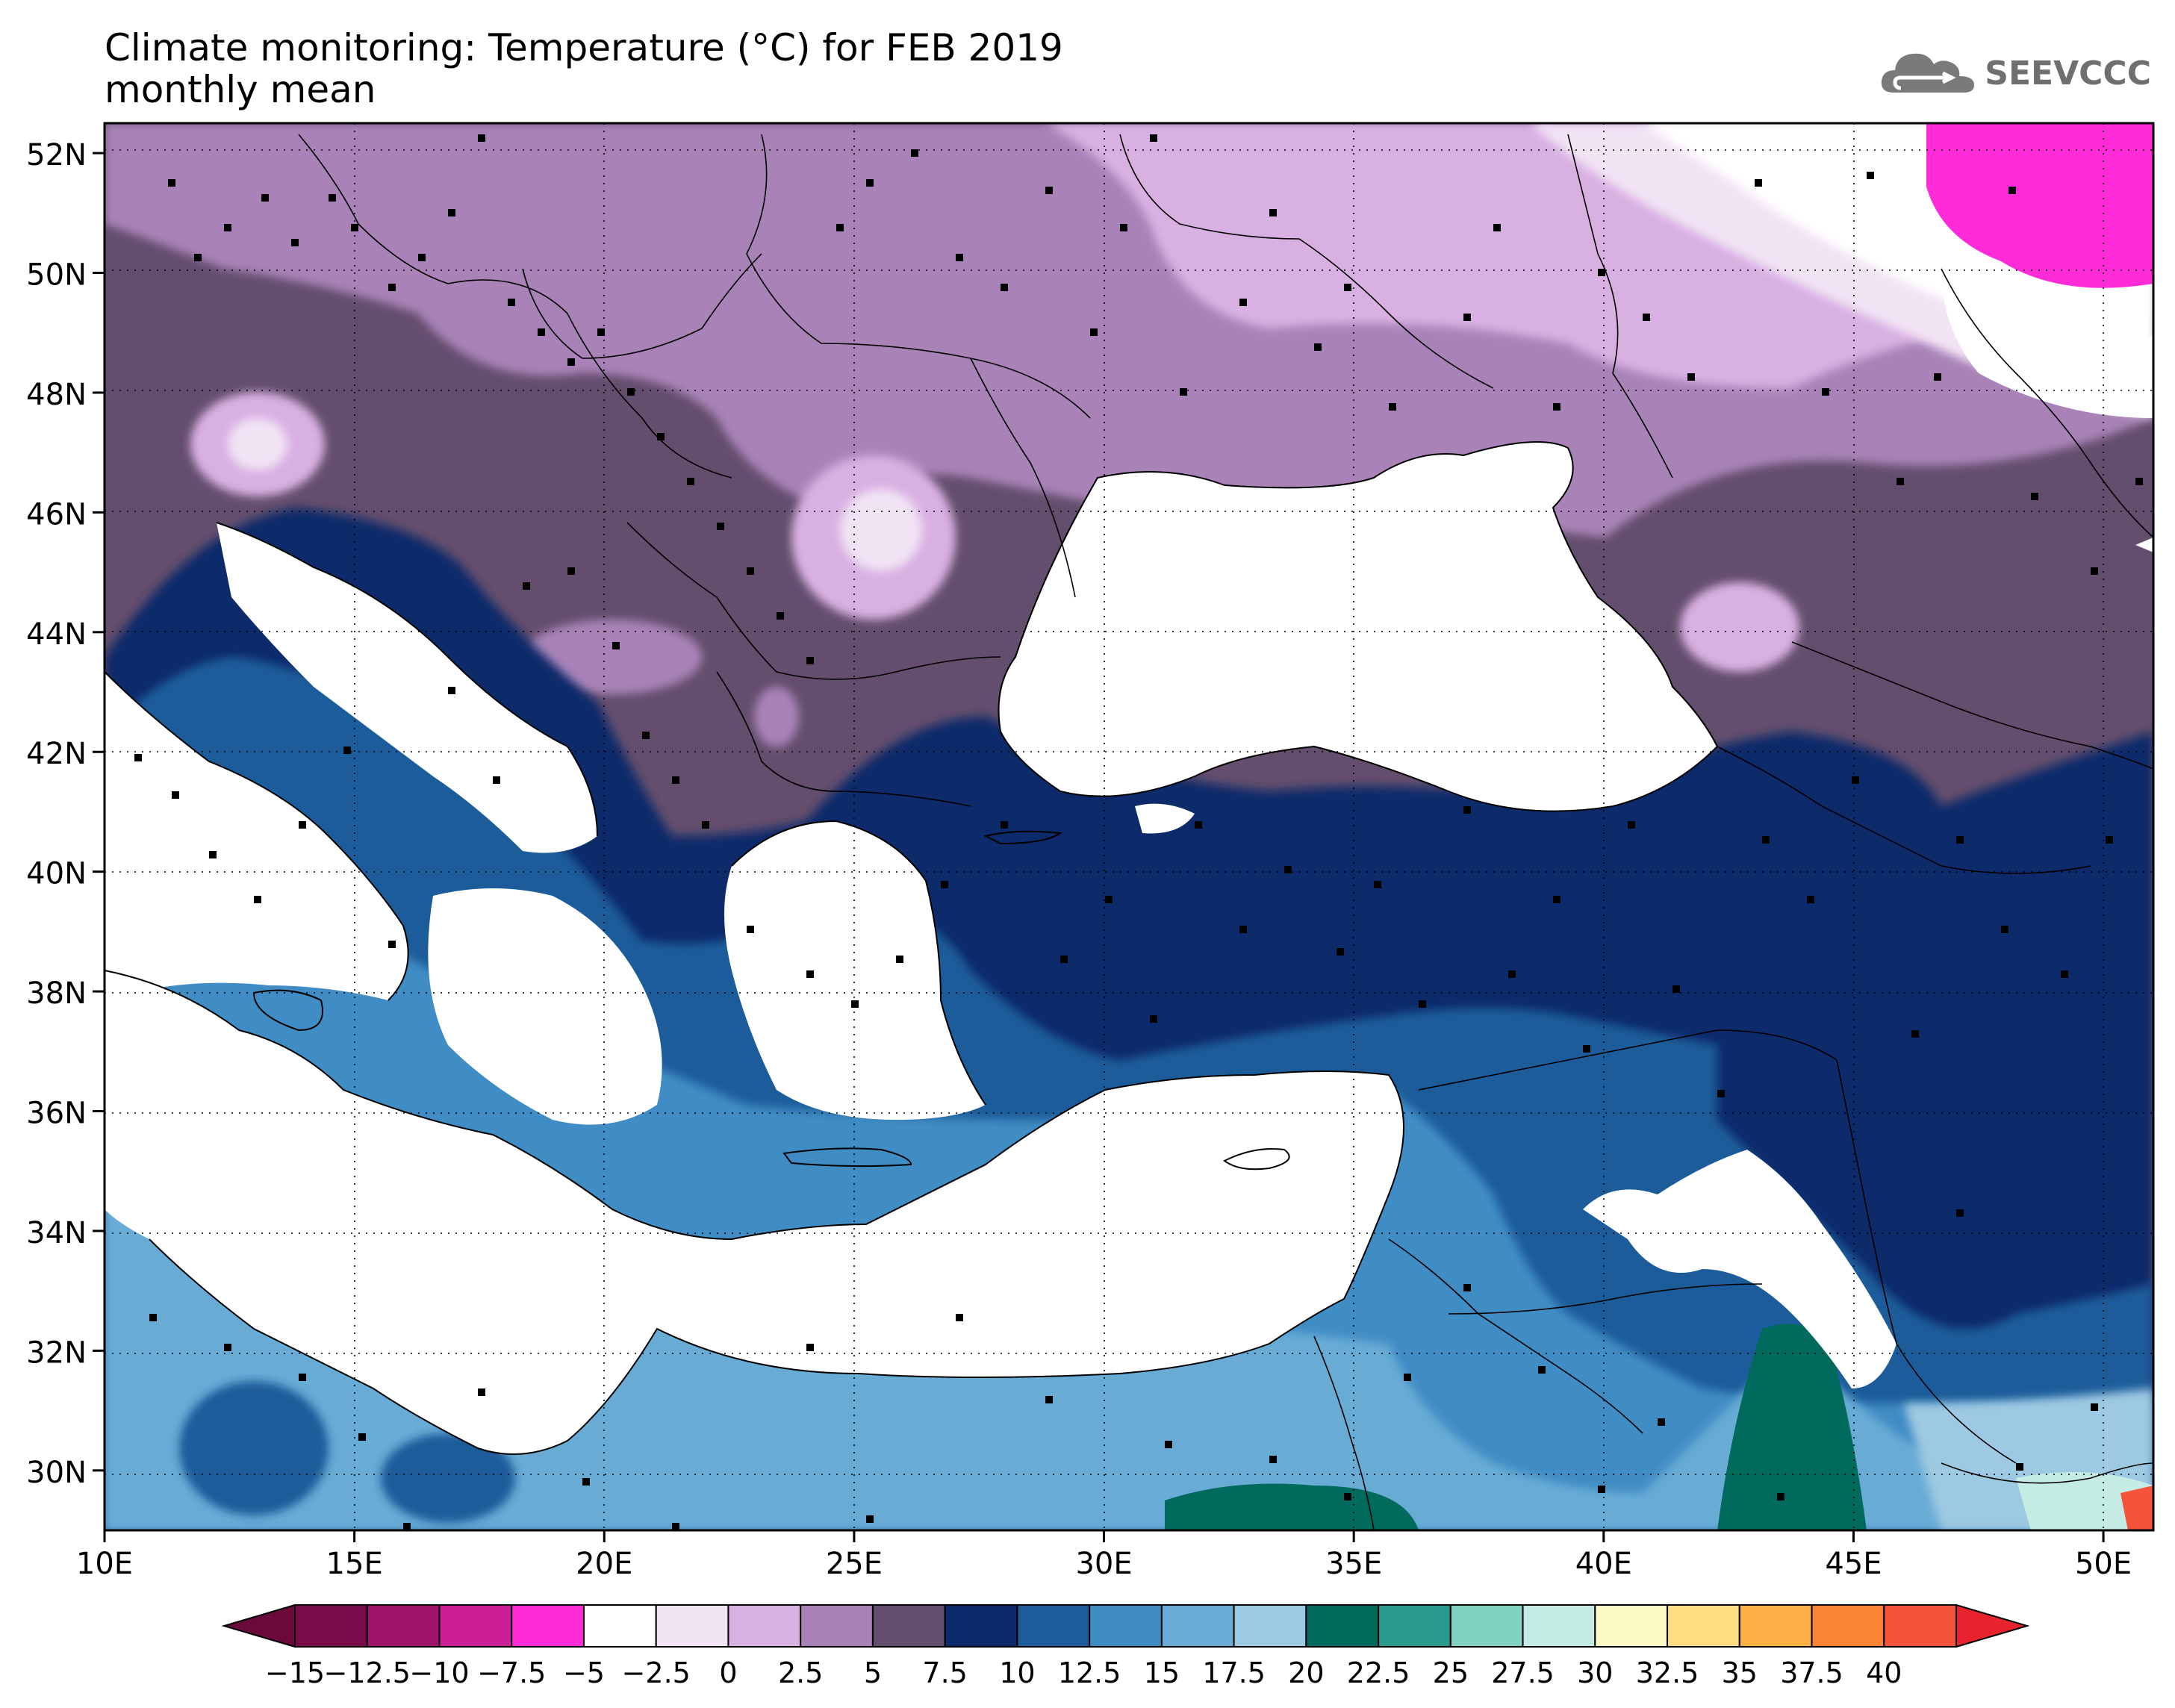 The image size is (2175, 1708). What do you see at coordinates (56, 754) in the screenshot?
I see `lat-tick-label: 42N` at bounding box center [56, 754].